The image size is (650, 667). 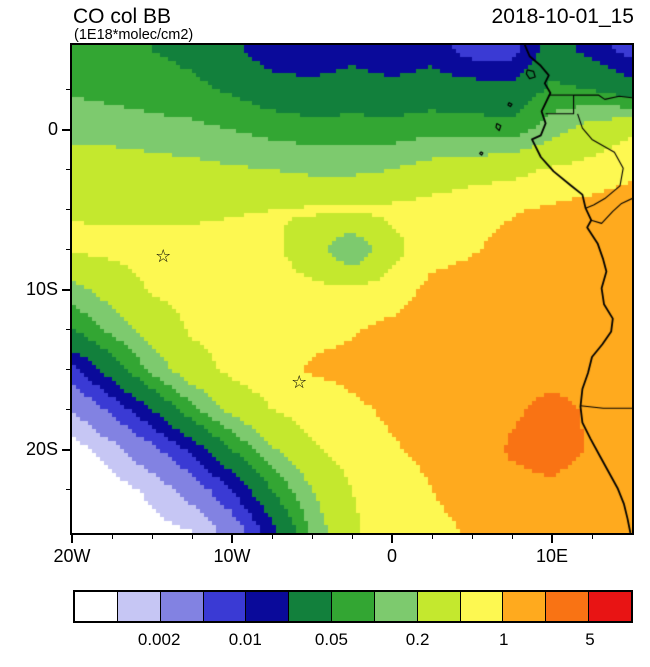 I want to click on y-tick-label: 0, so click(x=52, y=128).